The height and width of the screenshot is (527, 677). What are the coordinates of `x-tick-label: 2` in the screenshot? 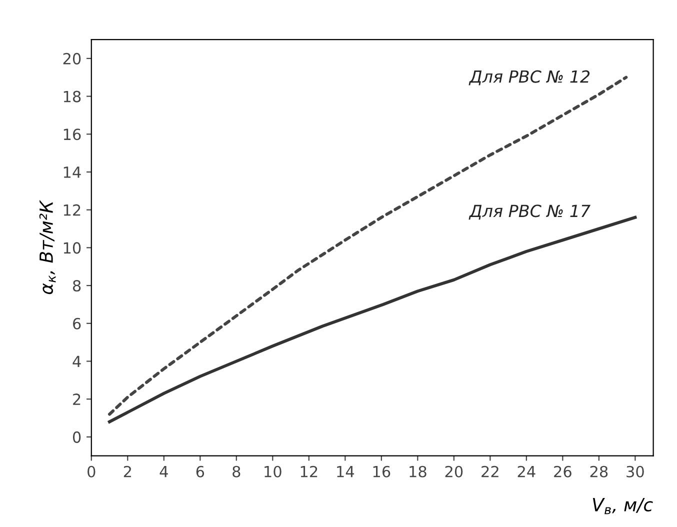 It's located at (127, 472).